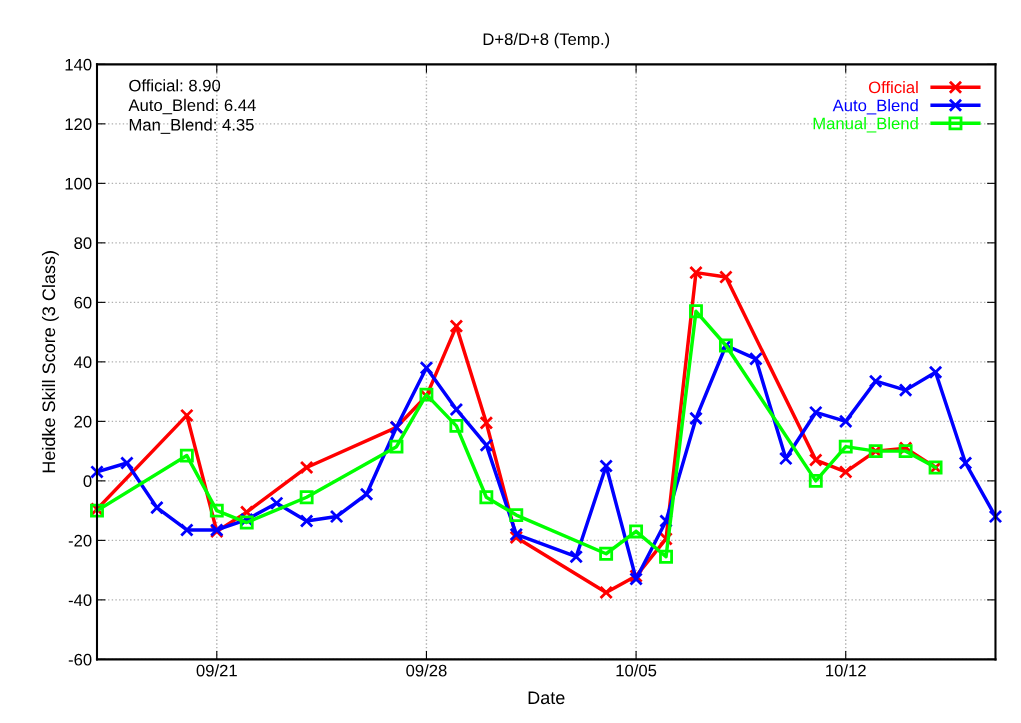  I want to click on y-tick-label: 100, so click(78, 183).